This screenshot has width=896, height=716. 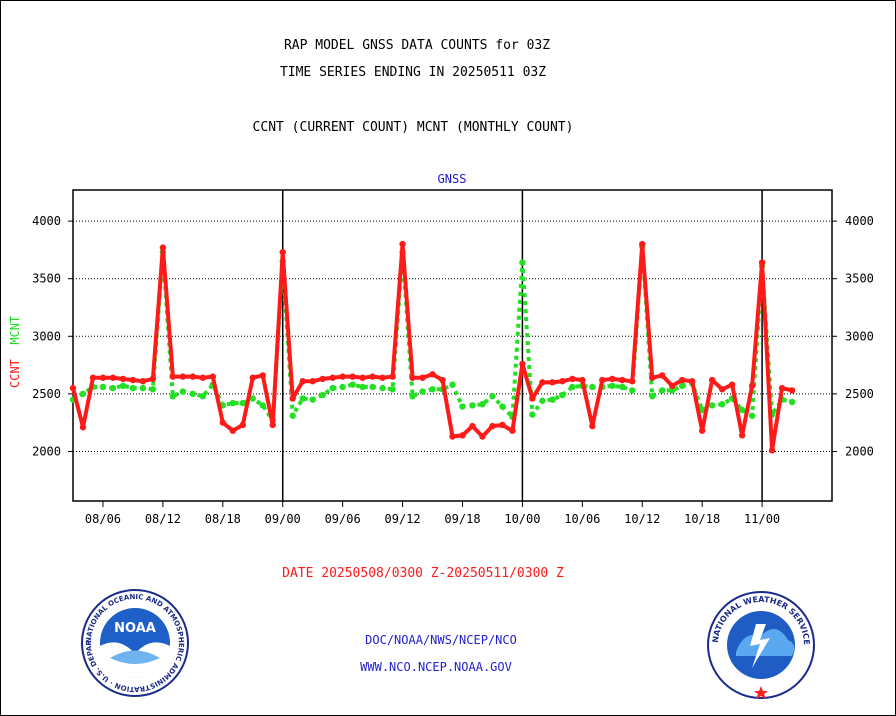 What do you see at coordinates (343, 519) in the screenshot?
I see `x-tick-label: 09/06` at bounding box center [343, 519].